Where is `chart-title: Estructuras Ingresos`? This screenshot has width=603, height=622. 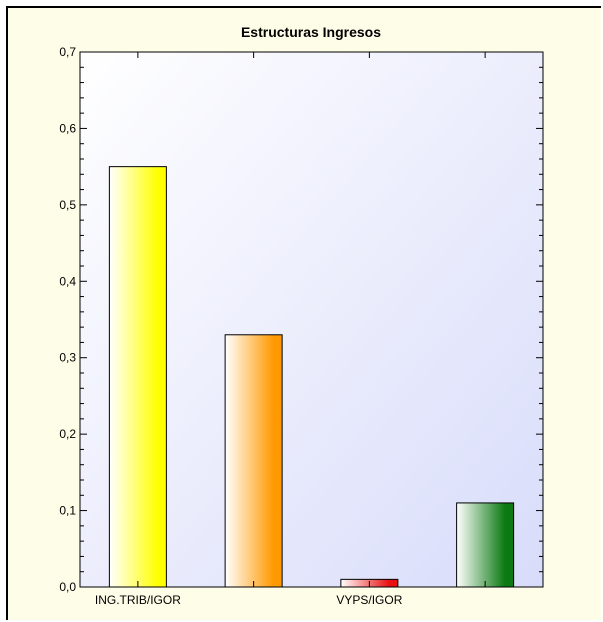
chart-title: Estructuras Ingresos is located at coordinates (311, 32).